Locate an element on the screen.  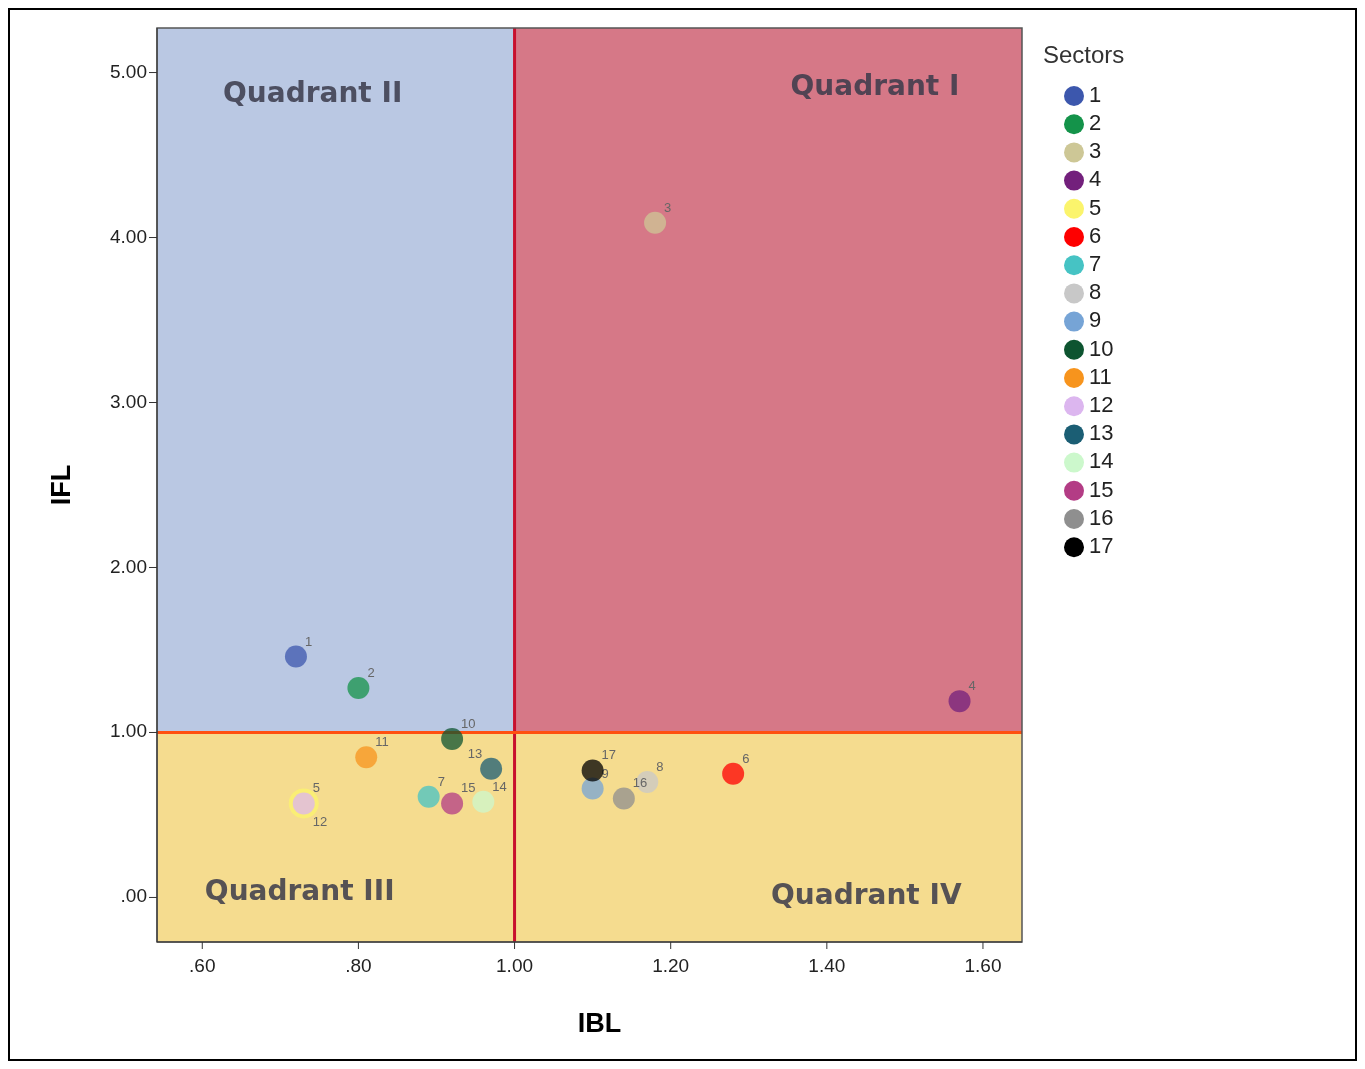
text: 5 is located at coordinates (316, 788).